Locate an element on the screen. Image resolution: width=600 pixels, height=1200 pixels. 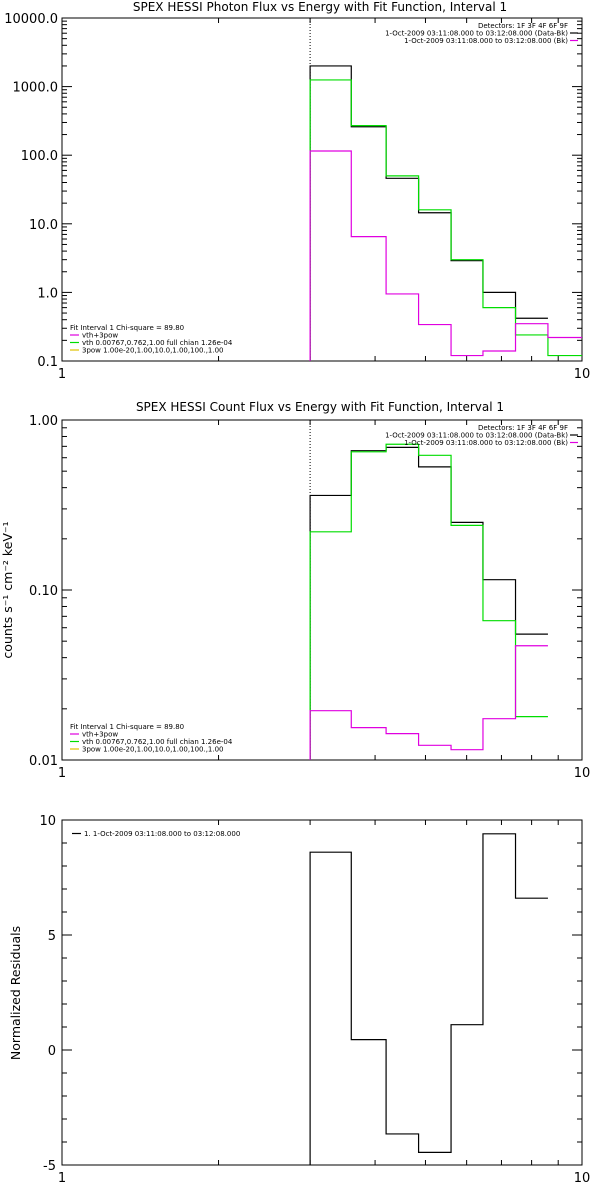
y-tick-label: 10 is located at coordinates (47, 821).